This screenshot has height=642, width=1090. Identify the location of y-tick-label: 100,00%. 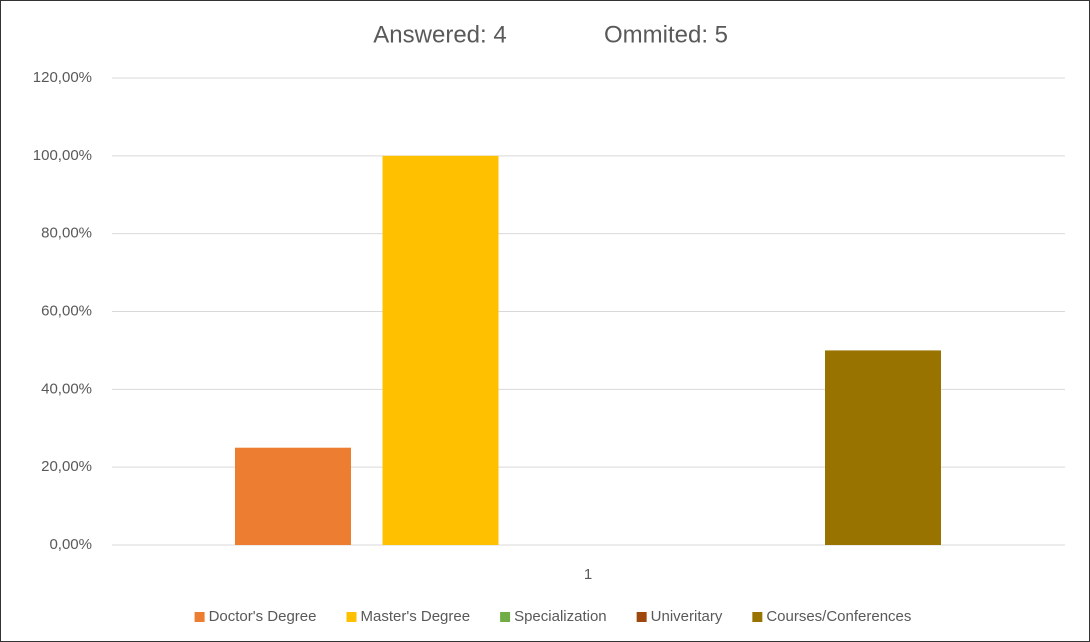
(62, 155).